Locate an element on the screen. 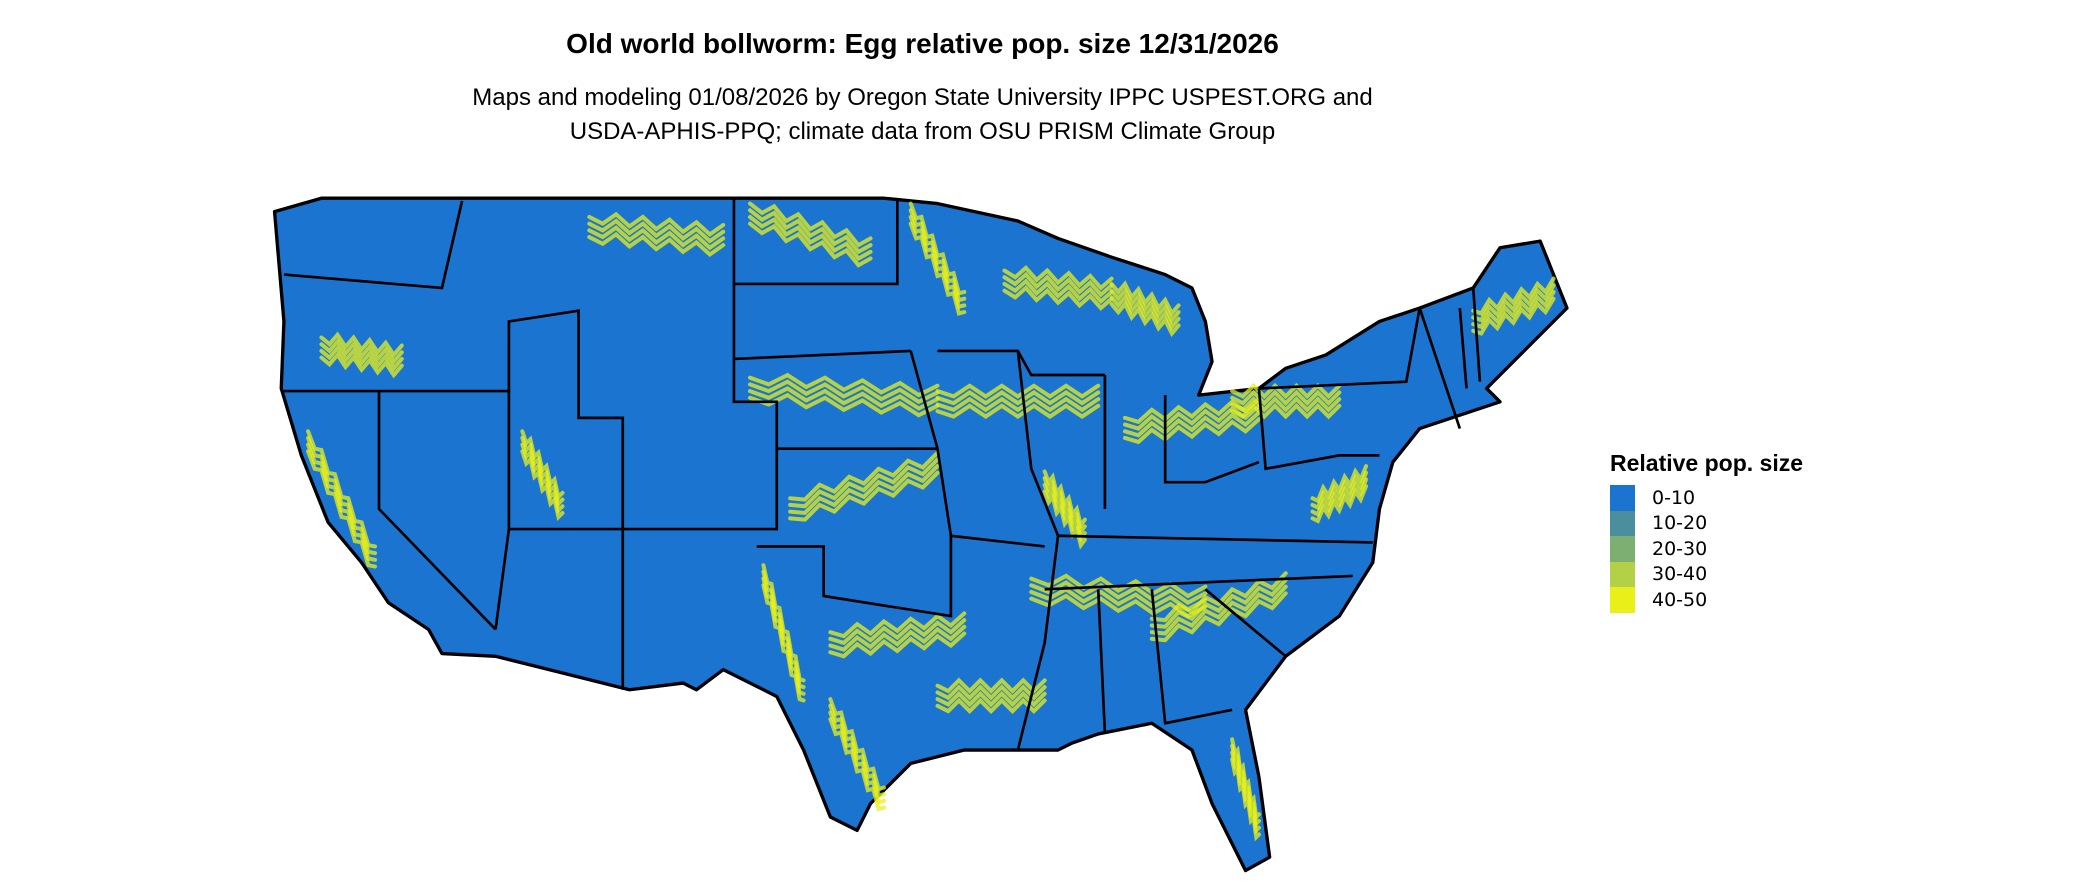 This screenshot has height=892, width=2100. legend-item: 0-10 is located at coordinates (1706, 498).